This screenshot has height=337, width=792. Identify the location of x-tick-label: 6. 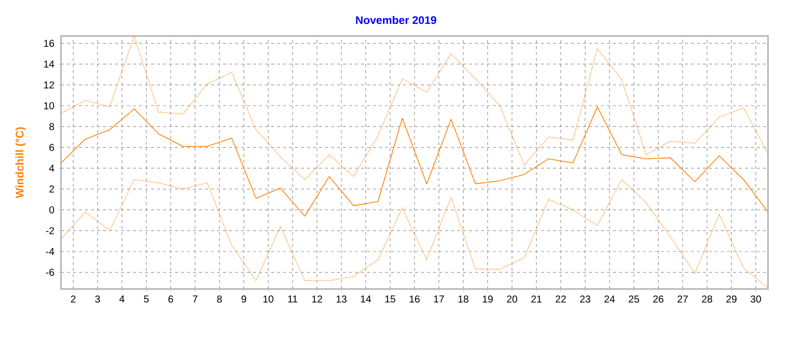
(171, 299).